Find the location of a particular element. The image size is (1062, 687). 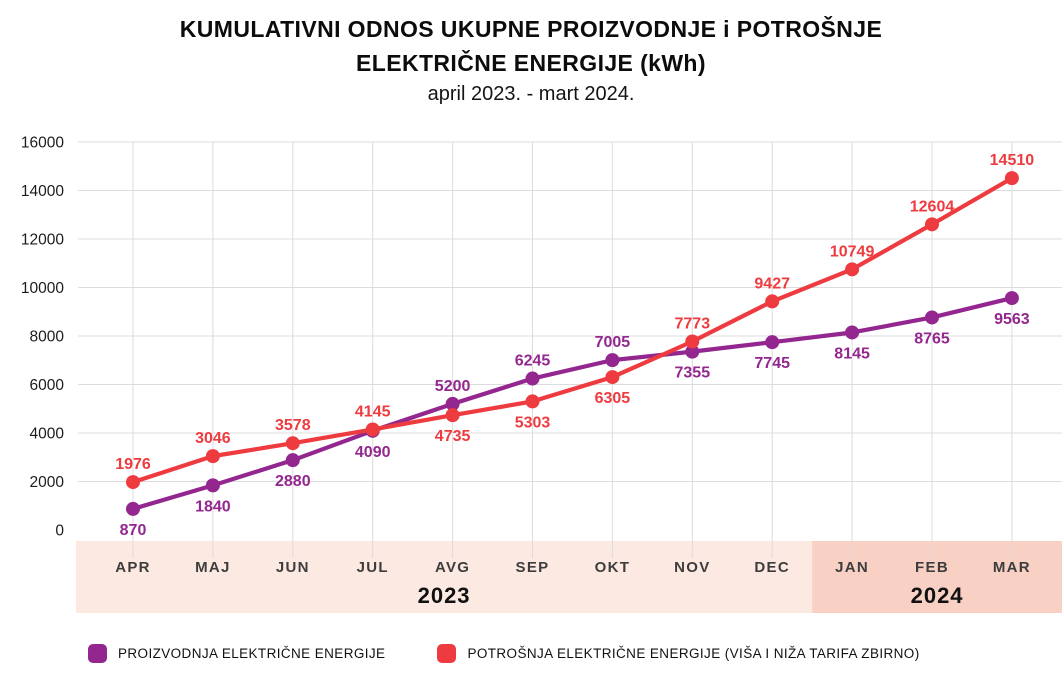

production-swatch is located at coordinates (97, 653).